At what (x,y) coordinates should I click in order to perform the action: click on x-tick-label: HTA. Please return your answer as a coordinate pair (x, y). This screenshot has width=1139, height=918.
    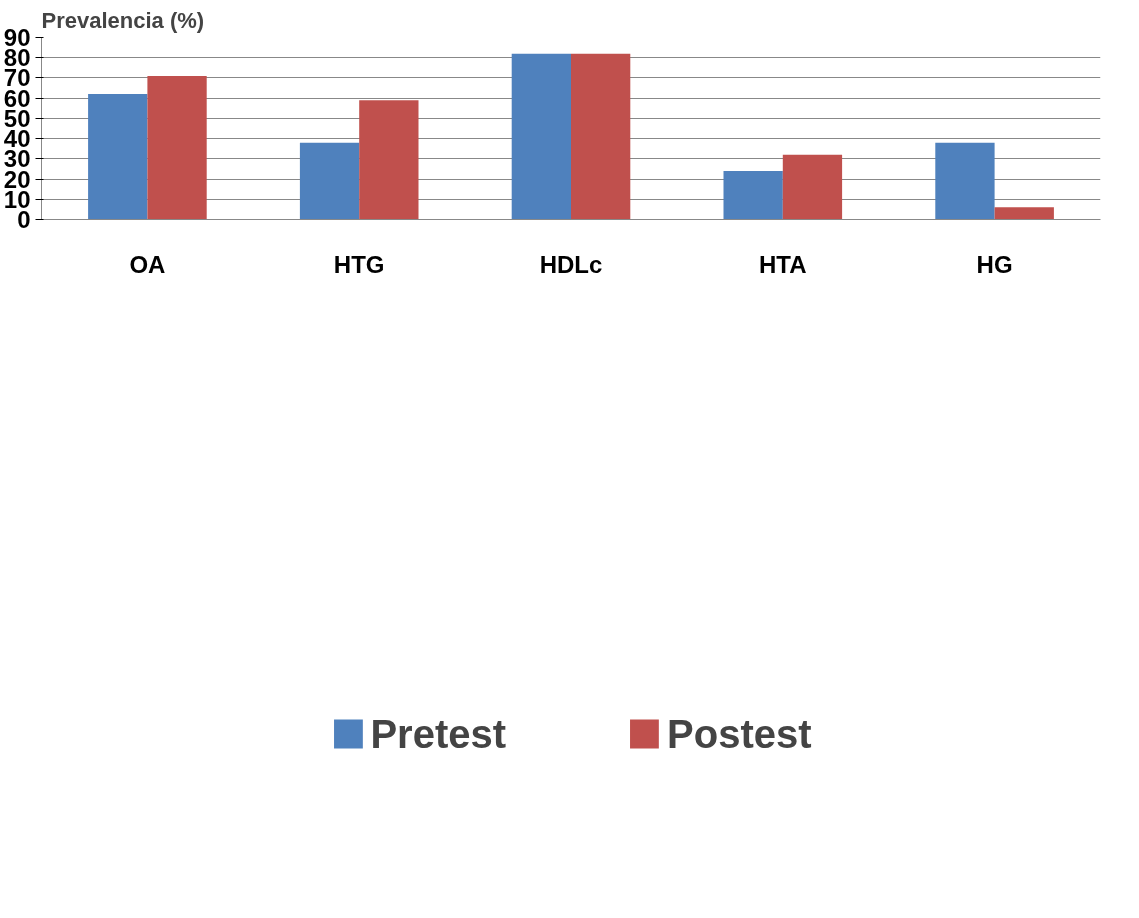
    Looking at the image, I should click on (783, 264).